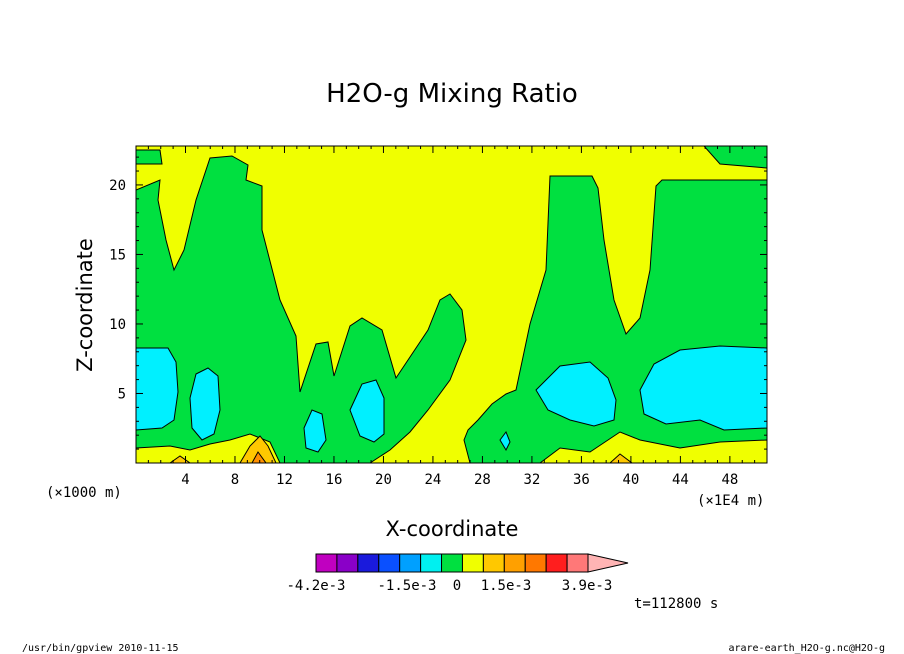 The height and width of the screenshot is (654, 904). What do you see at coordinates (452, 529) in the screenshot?
I see `x-axis-label: X-coordinate` at bounding box center [452, 529].